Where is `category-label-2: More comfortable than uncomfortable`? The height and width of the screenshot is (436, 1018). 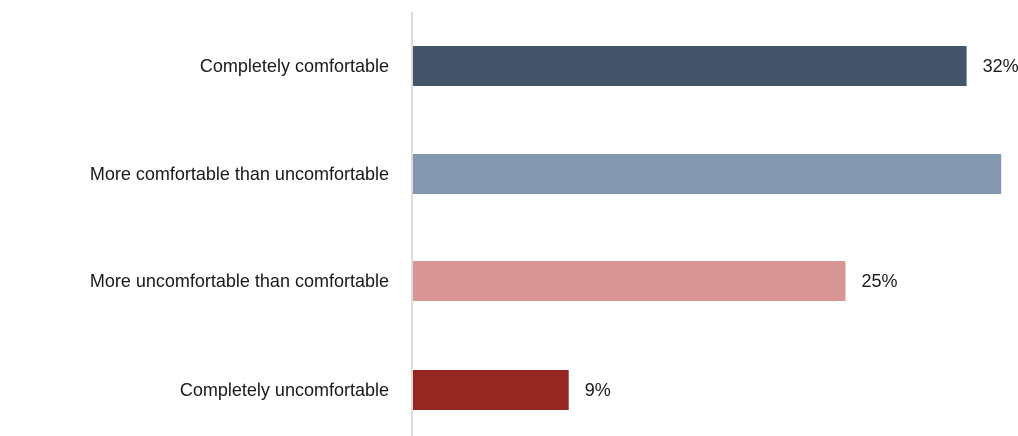 category-label-2: More comfortable than uncomfortable is located at coordinates (239, 174).